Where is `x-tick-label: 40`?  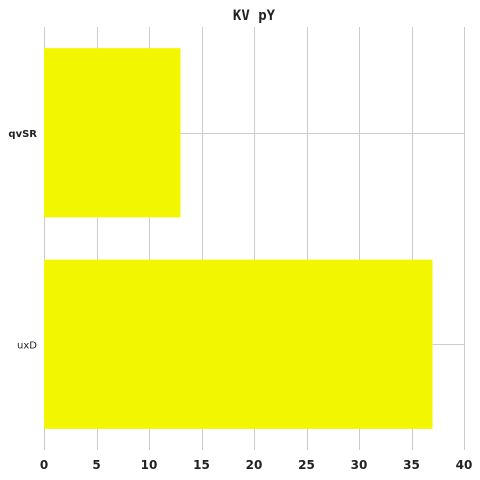
x-tick-label: 40 is located at coordinates (464, 465).